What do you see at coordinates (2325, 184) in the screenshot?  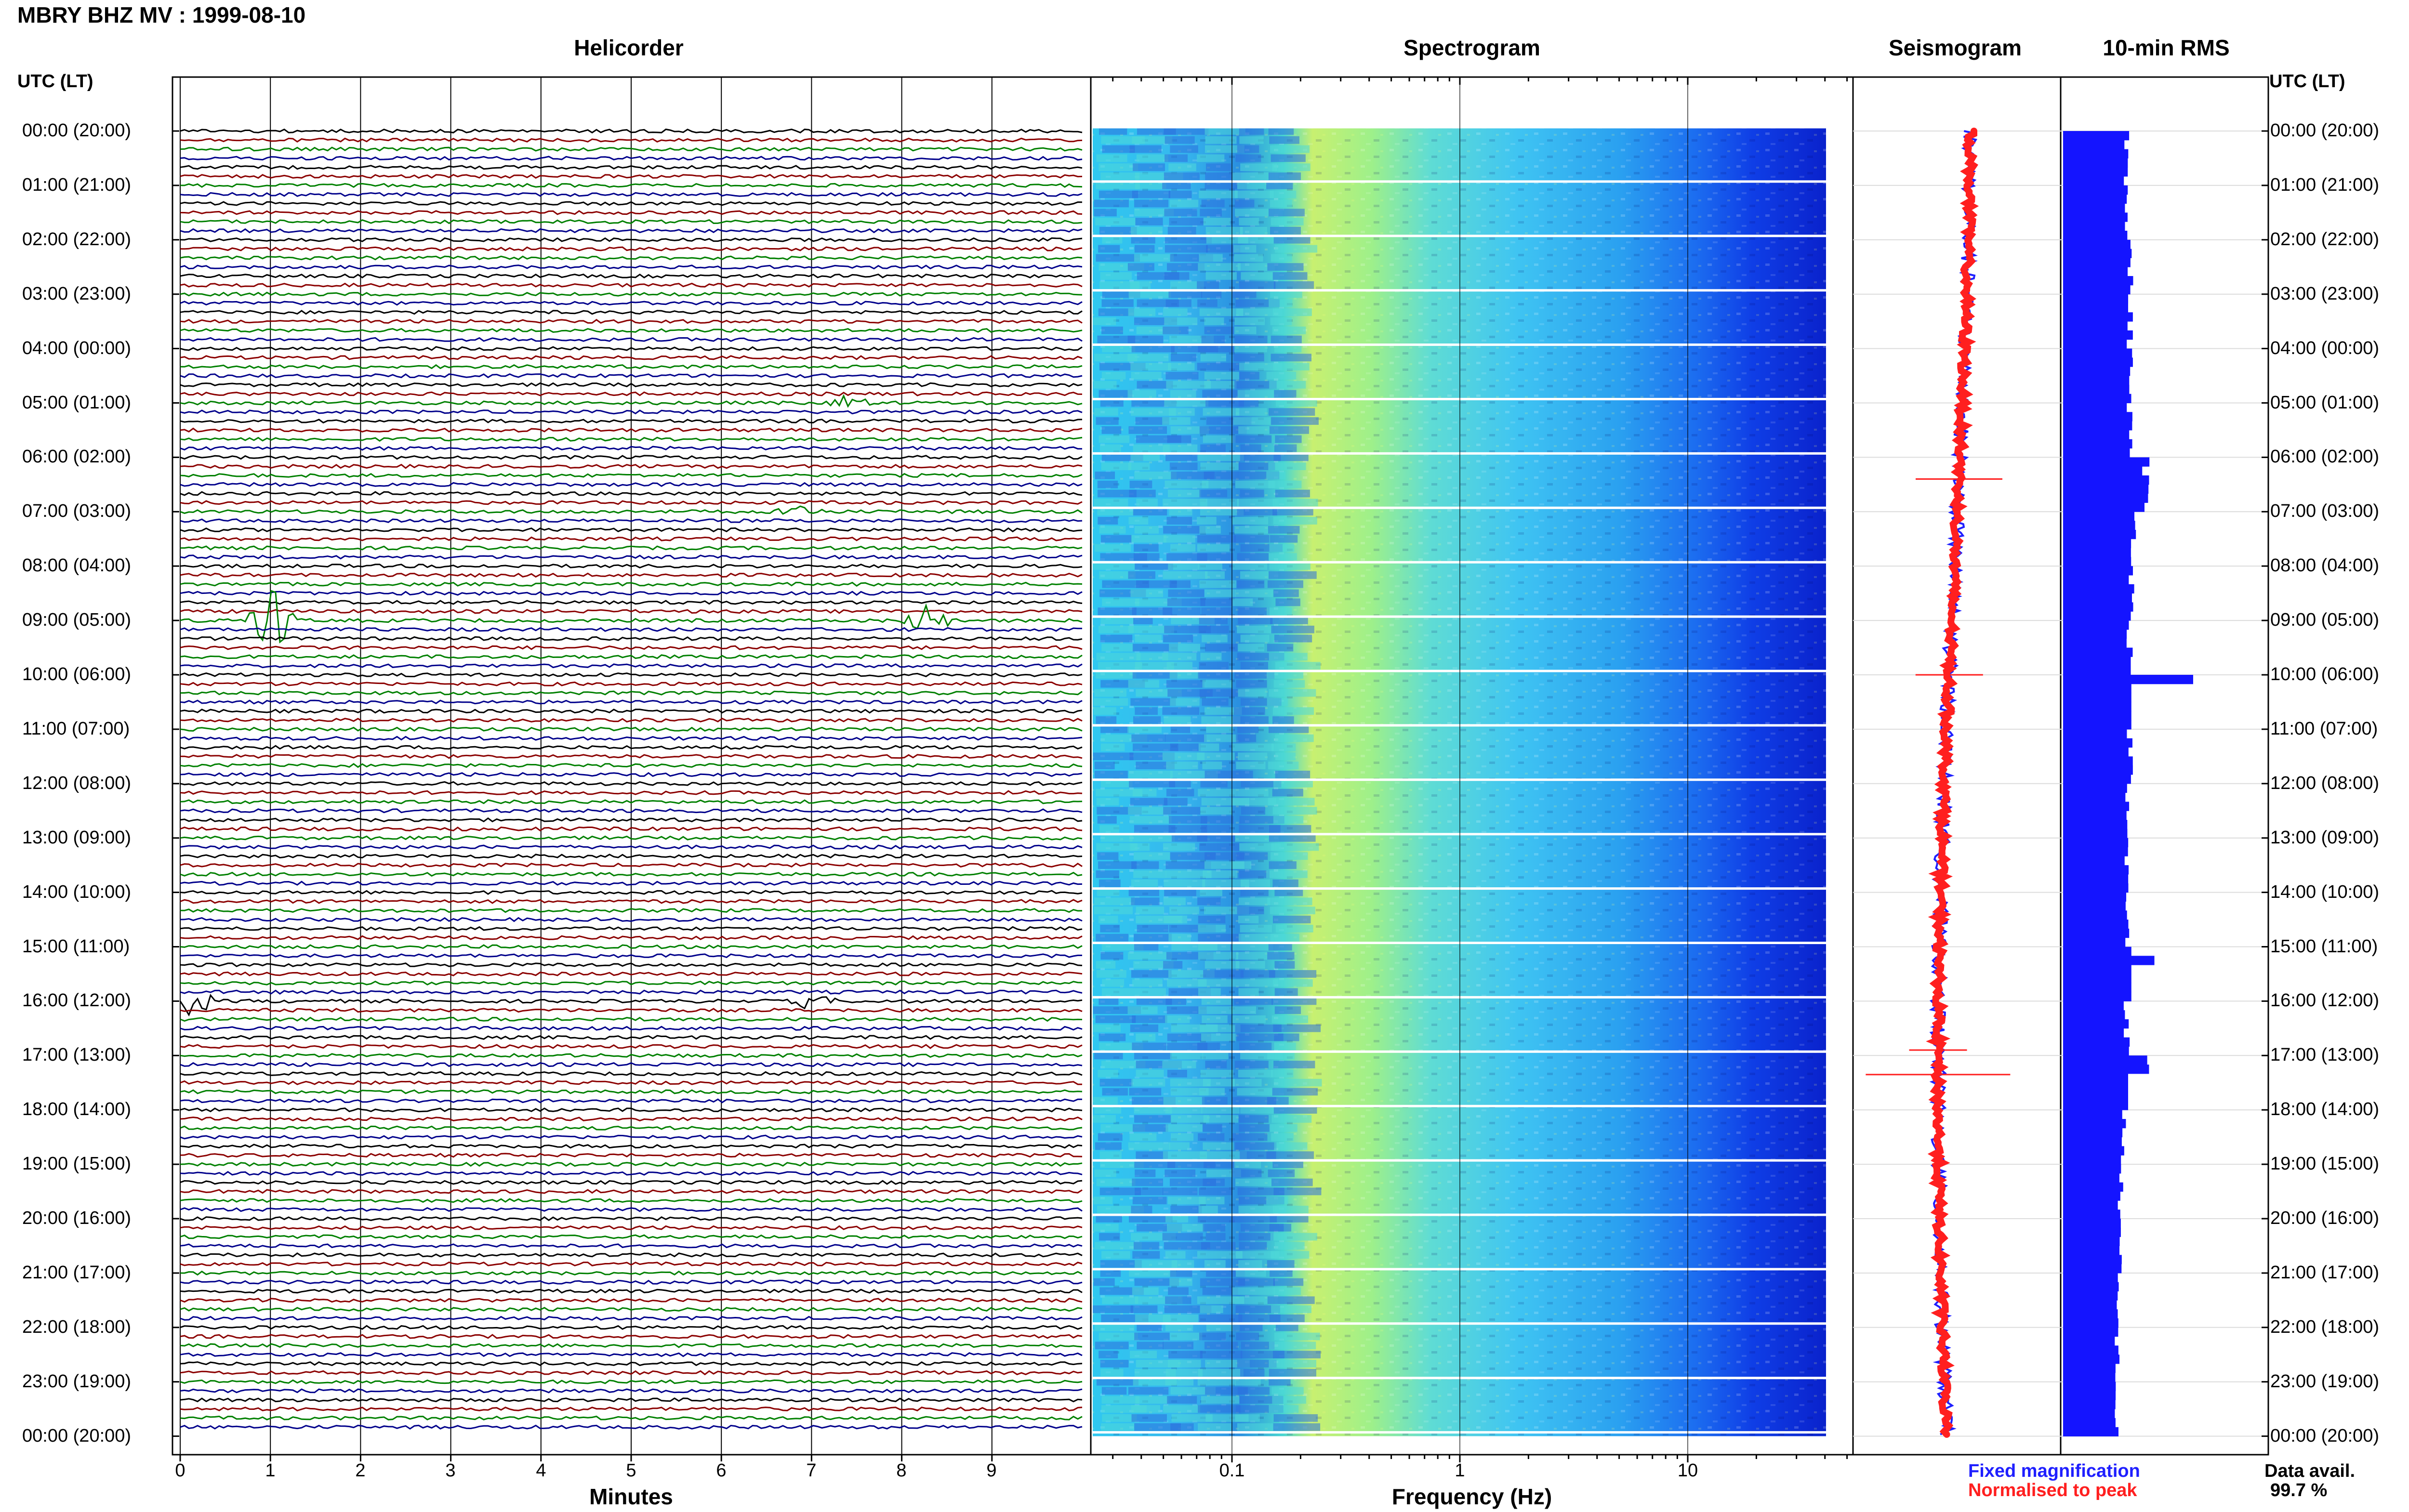 I see `time-label-right: 01:00 (21:00)` at bounding box center [2325, 184].